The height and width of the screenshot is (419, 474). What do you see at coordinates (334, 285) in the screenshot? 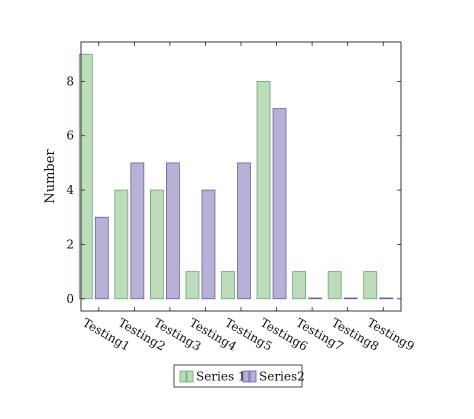
I see `bar-series1-testing8` at bounding box center [334, 285].